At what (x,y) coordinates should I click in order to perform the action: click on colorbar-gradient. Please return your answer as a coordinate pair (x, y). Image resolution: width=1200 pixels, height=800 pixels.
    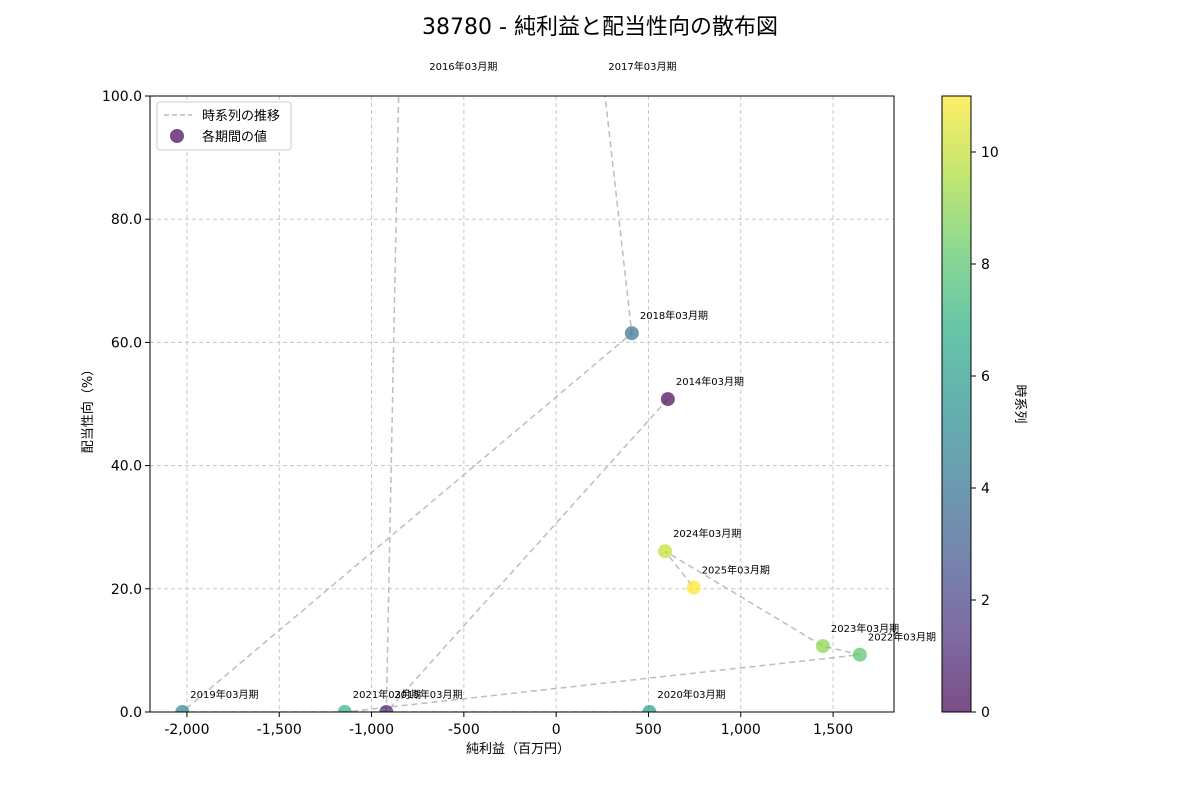
    Looking at the image, I should click on (956, 404).